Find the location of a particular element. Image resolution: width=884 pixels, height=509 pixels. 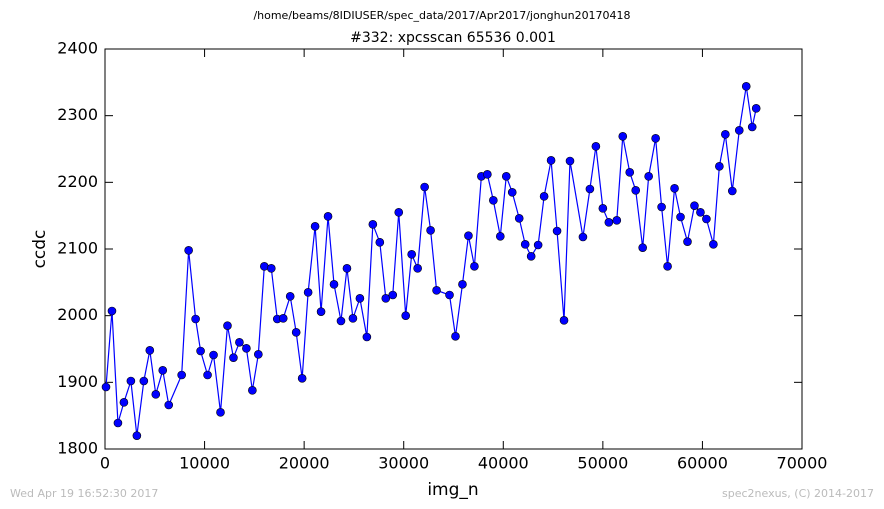

x-axis-label: img_n is located at coordinates (452, 490).